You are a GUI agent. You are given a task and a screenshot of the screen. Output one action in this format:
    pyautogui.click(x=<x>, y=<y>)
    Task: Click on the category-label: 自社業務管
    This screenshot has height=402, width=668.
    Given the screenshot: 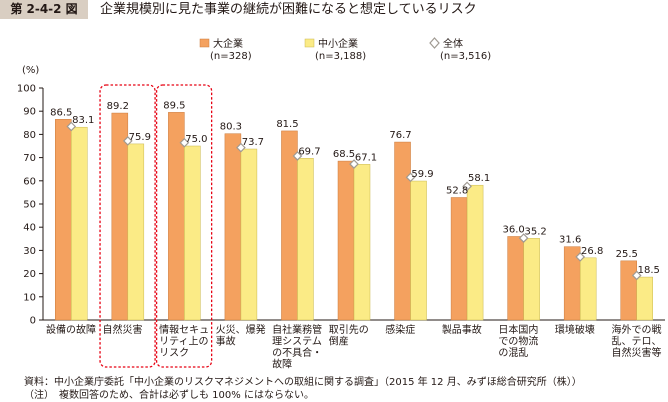 What is the action you would take?
    pyautogui.click(x=297, y=329)
    